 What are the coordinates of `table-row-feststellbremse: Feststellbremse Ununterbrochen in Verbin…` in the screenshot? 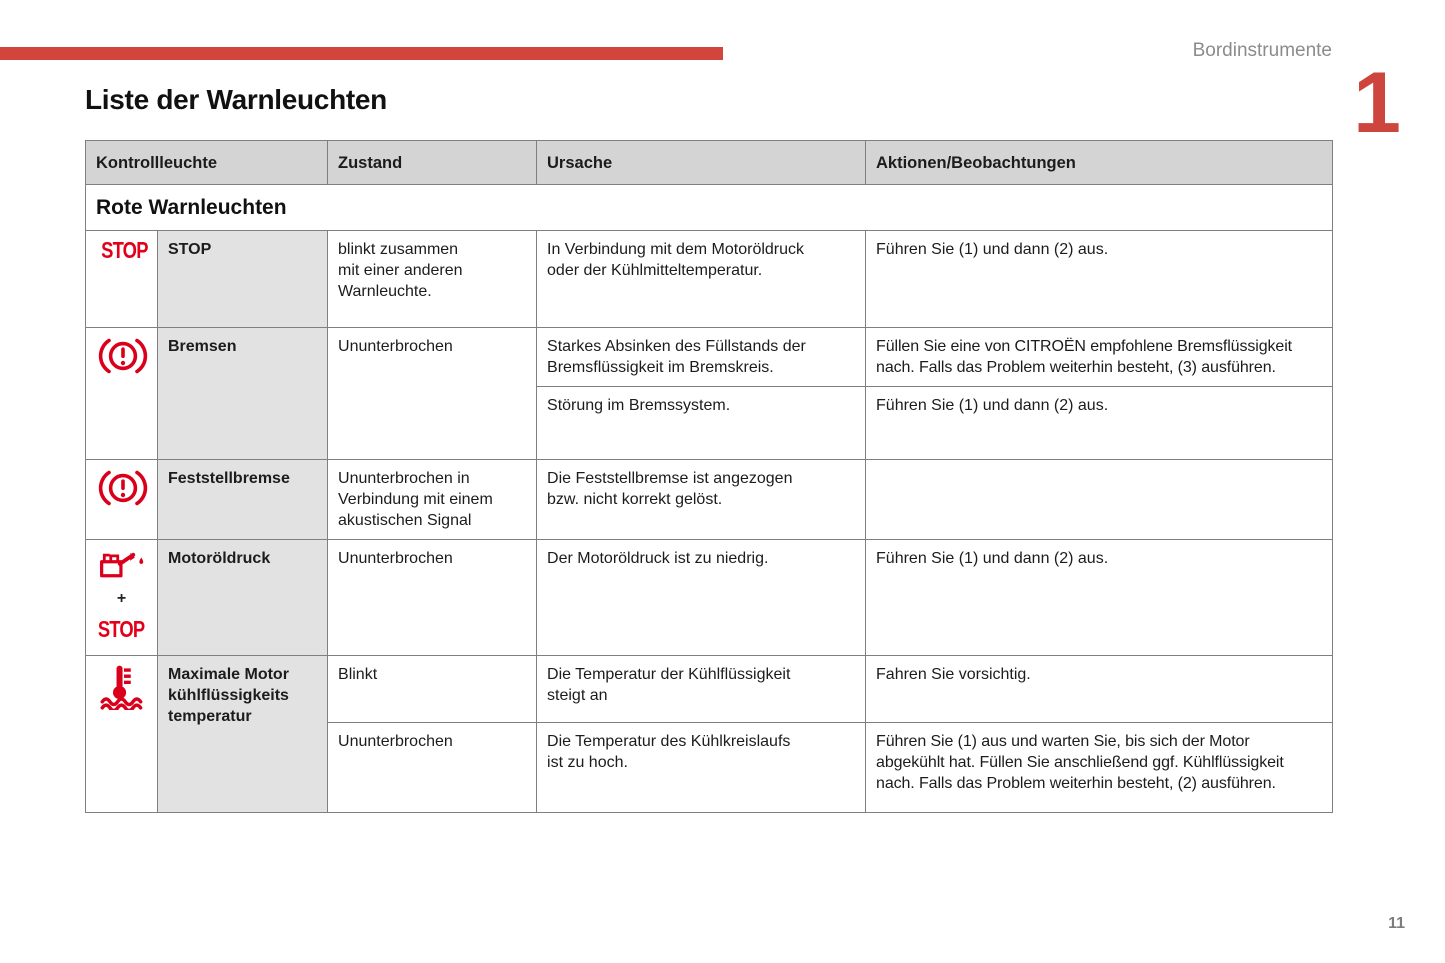 It's located at (709, 499).